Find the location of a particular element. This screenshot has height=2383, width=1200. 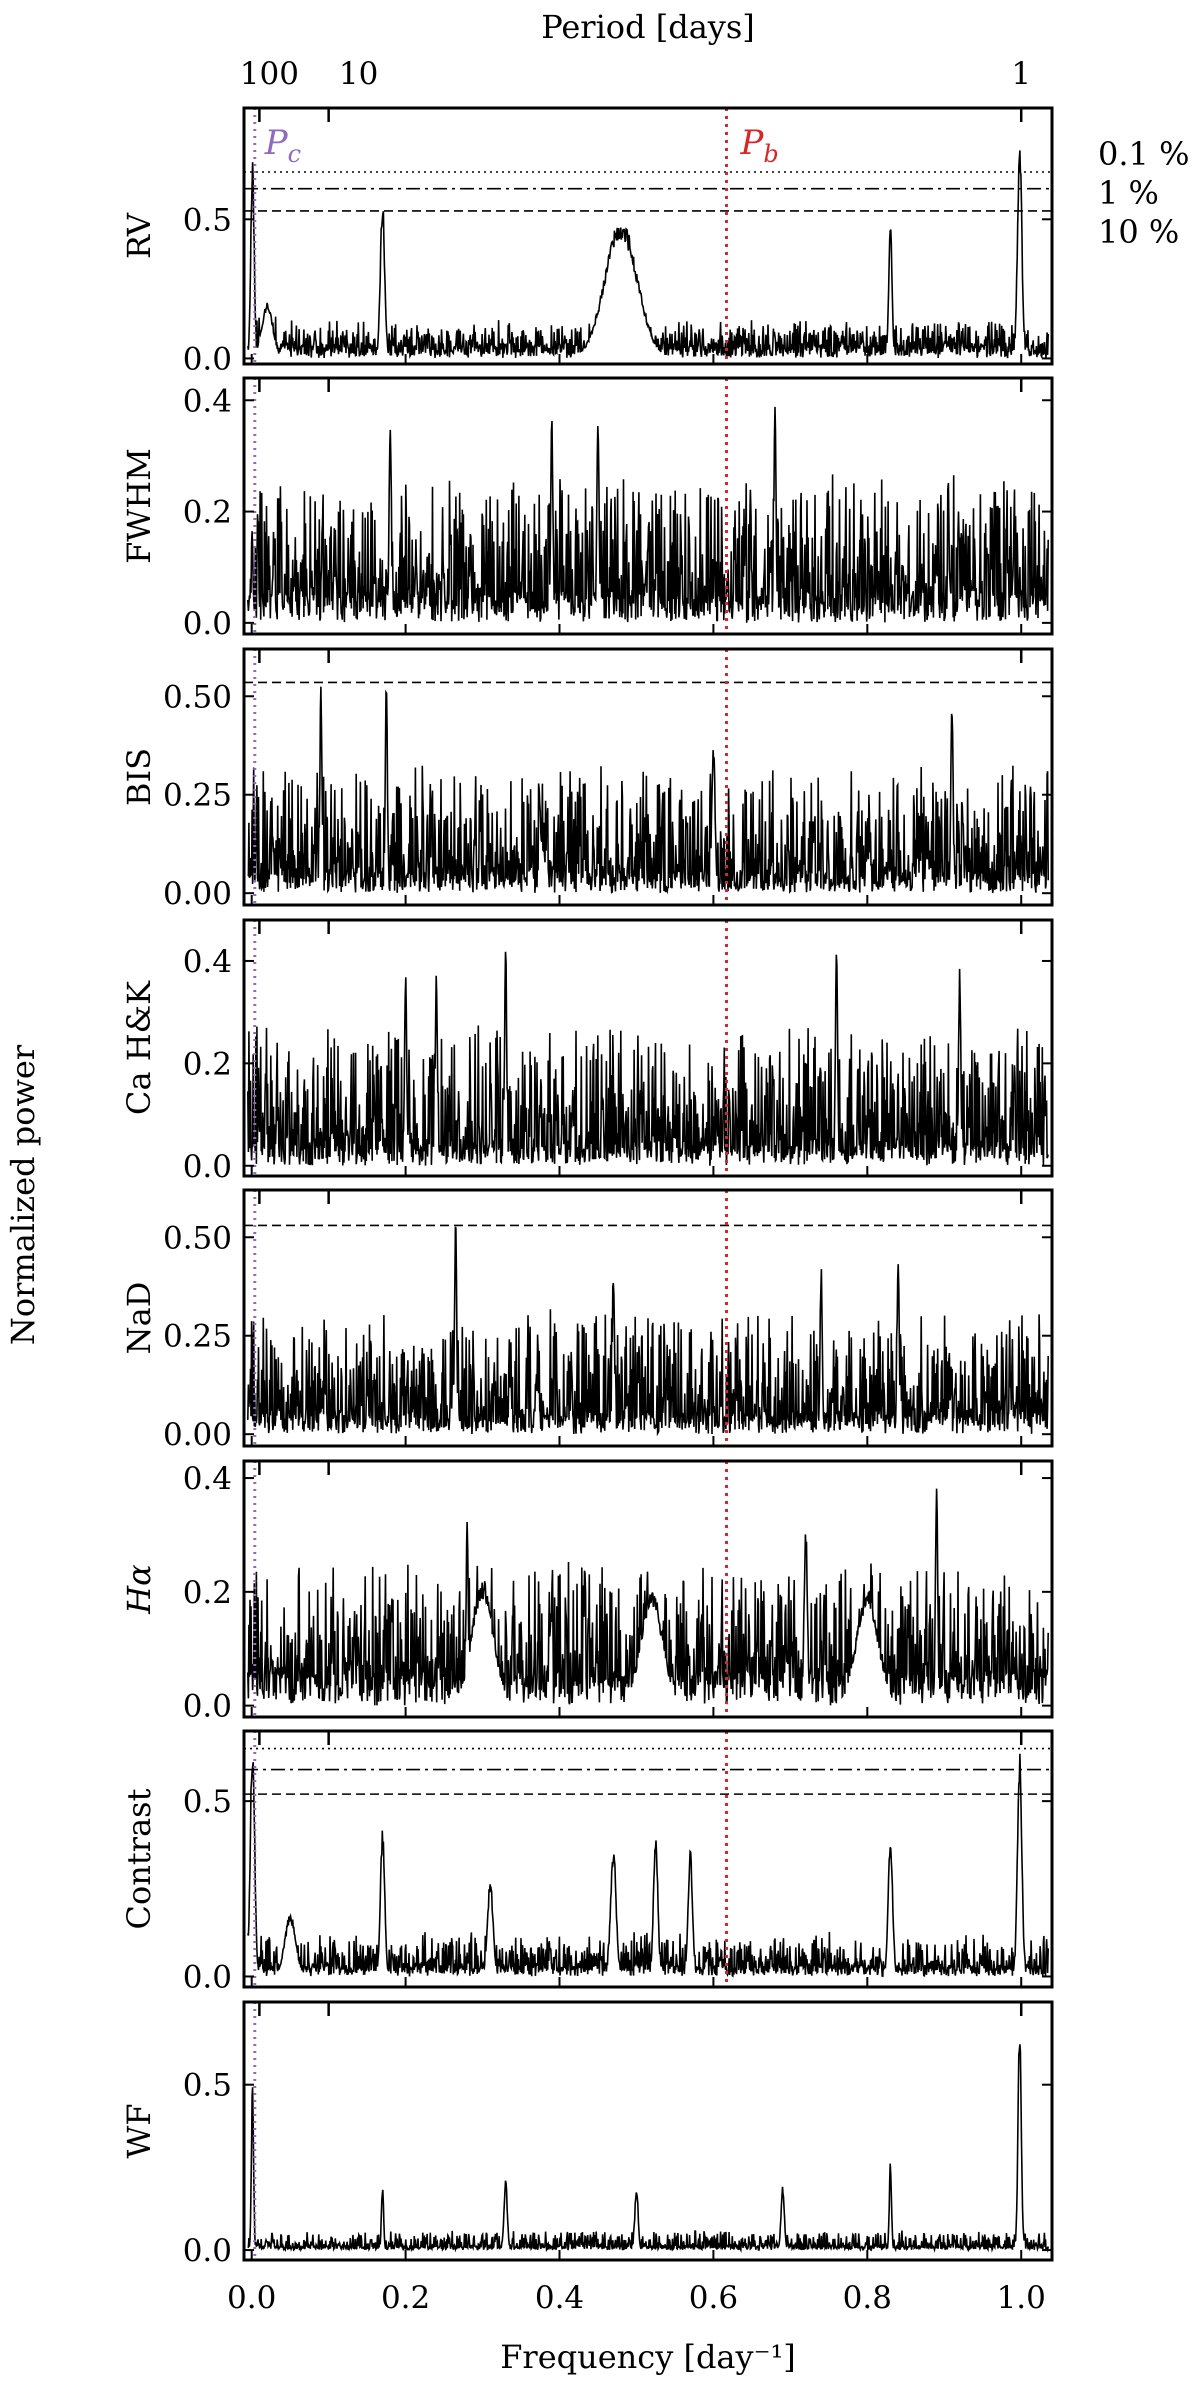

series-line-contrast is located at coordinates (648, 1865).